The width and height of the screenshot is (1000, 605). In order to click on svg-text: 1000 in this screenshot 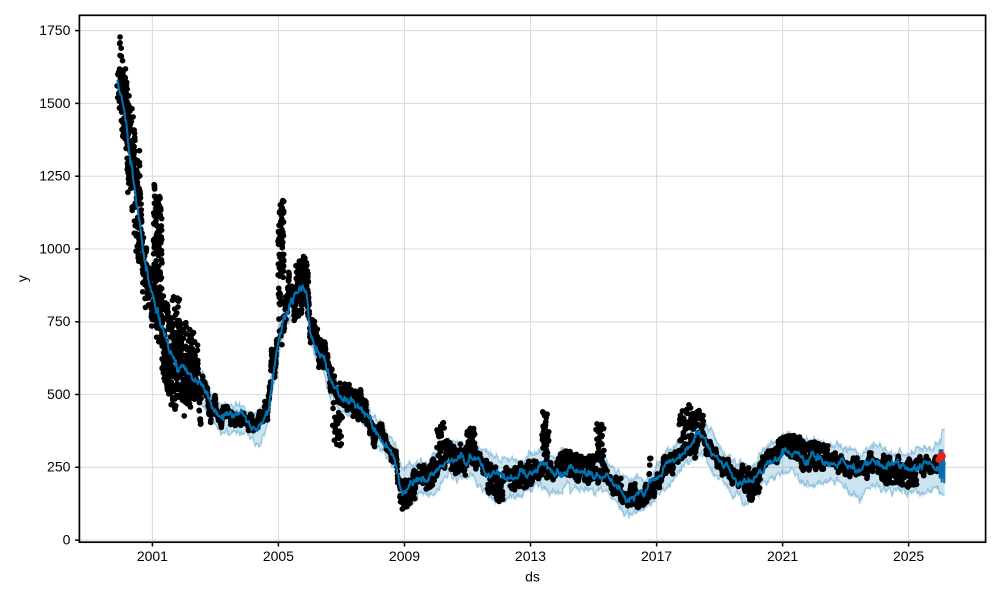, I will do `click(54, 248)`.